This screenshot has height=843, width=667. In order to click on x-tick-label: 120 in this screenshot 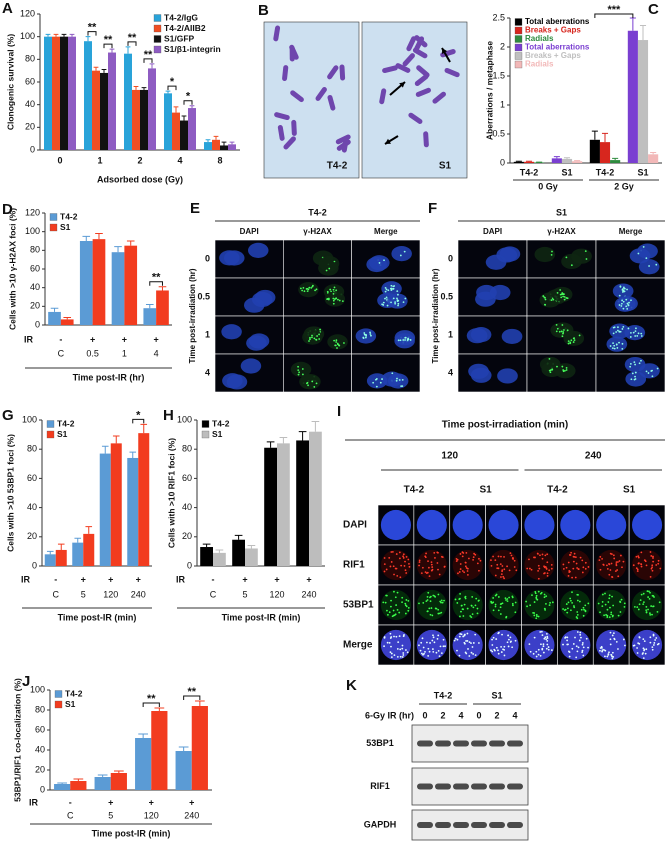, I will do `click(276, 594)`.